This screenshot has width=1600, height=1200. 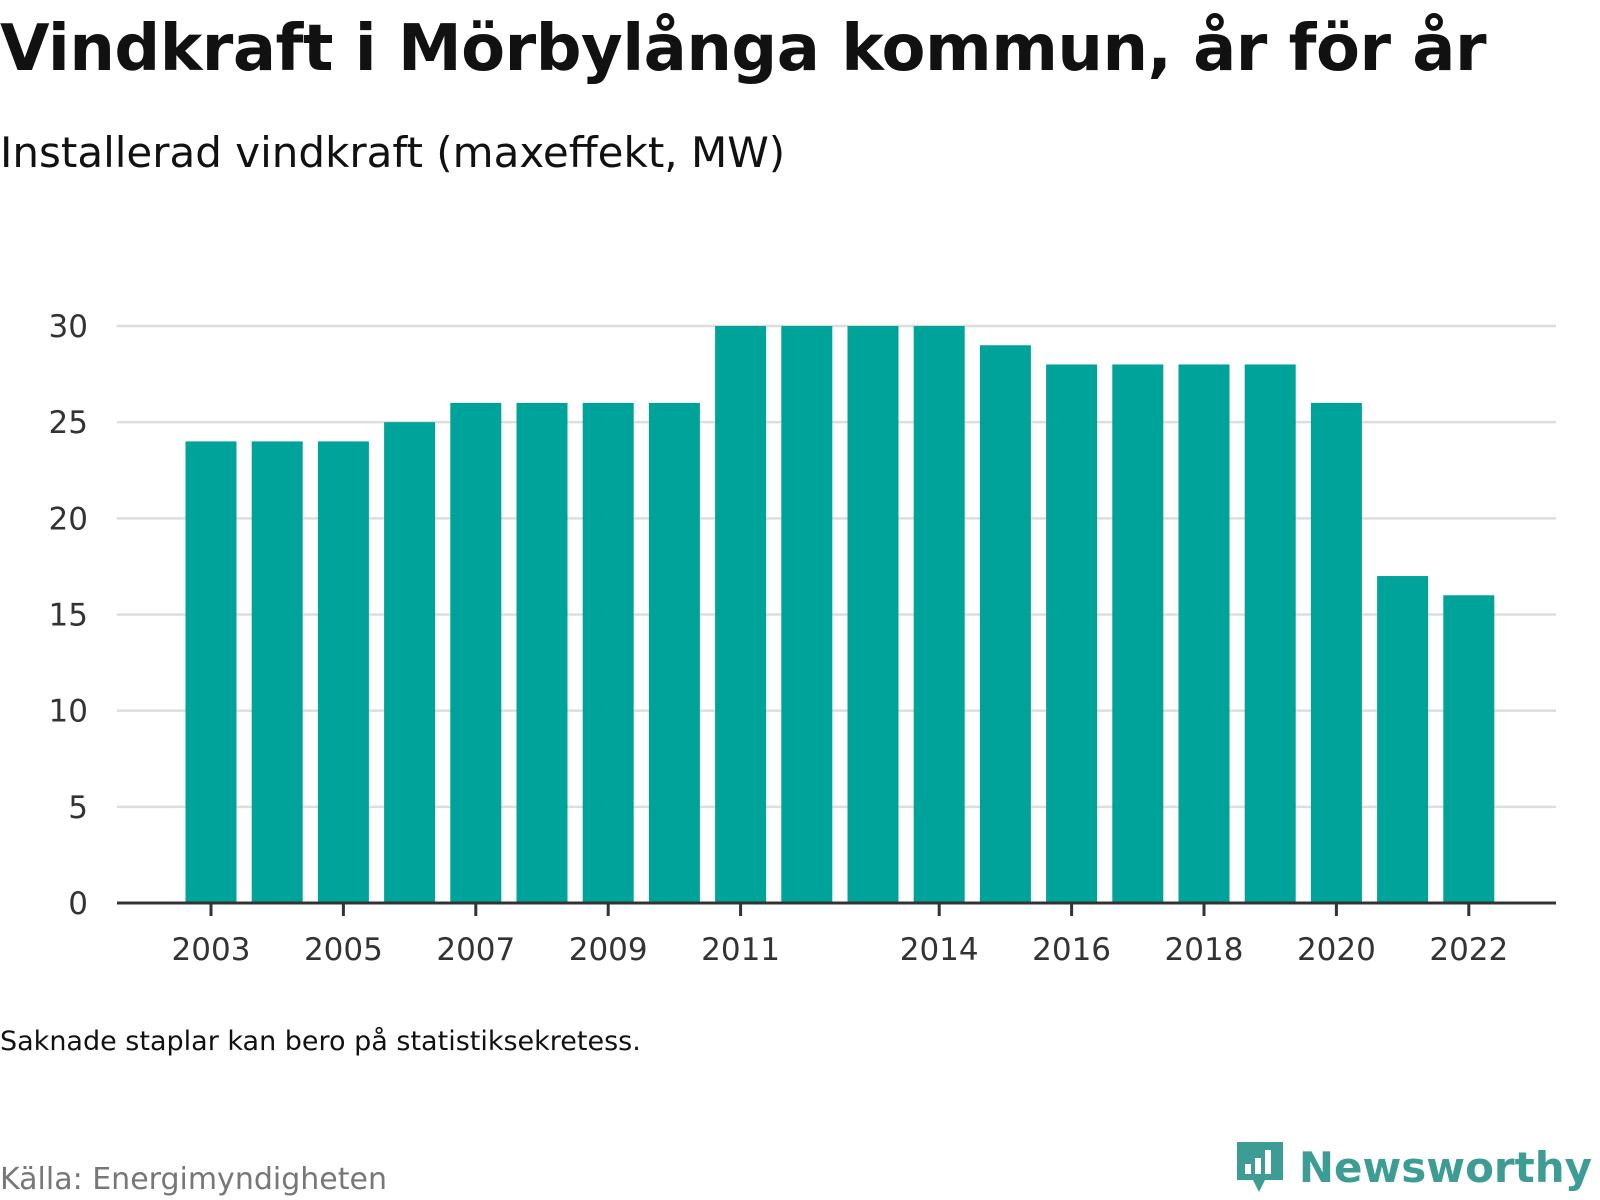 I want to click on x-tick-label: 2009, so click(x=608, y=950).